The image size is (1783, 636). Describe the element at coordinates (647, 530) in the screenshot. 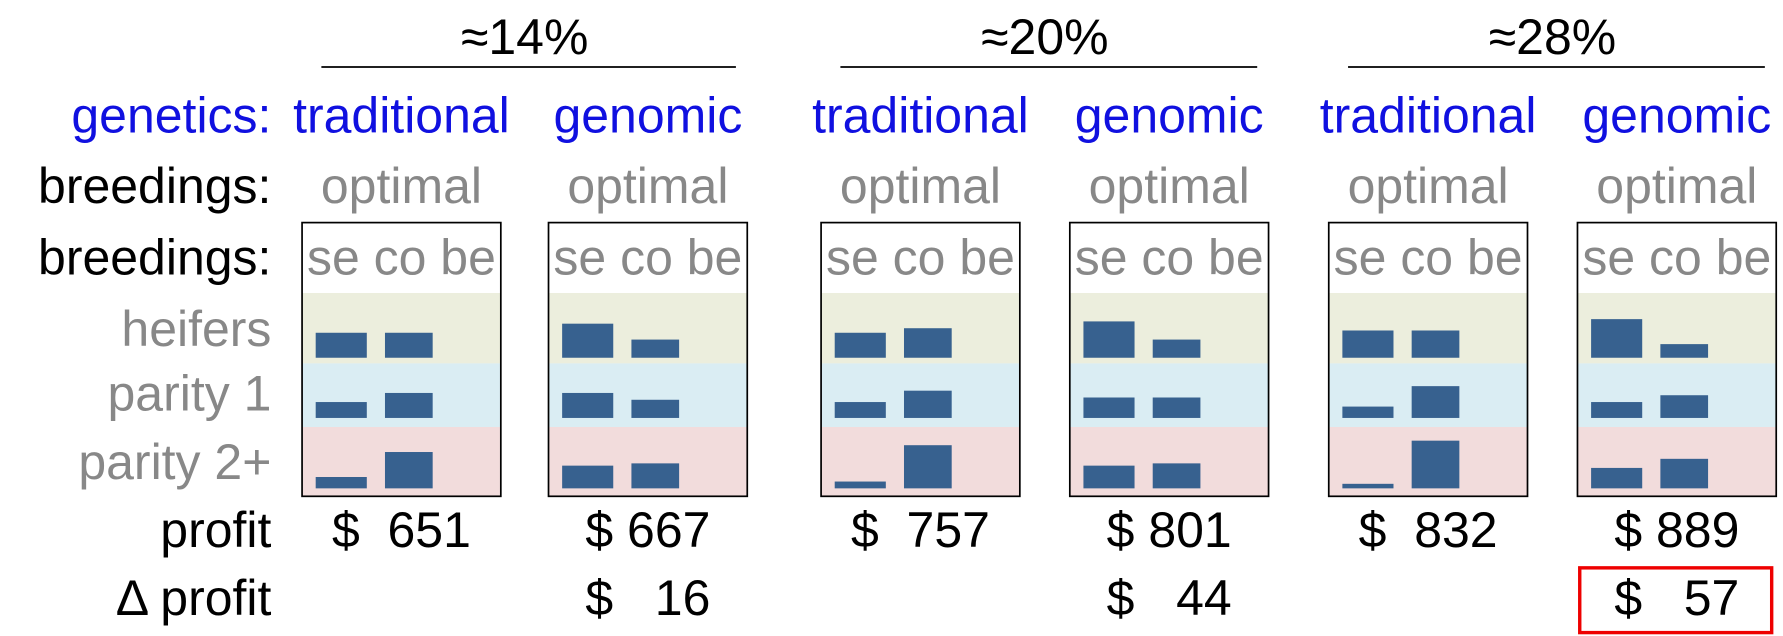

I see `profit: $ 667` at that location.